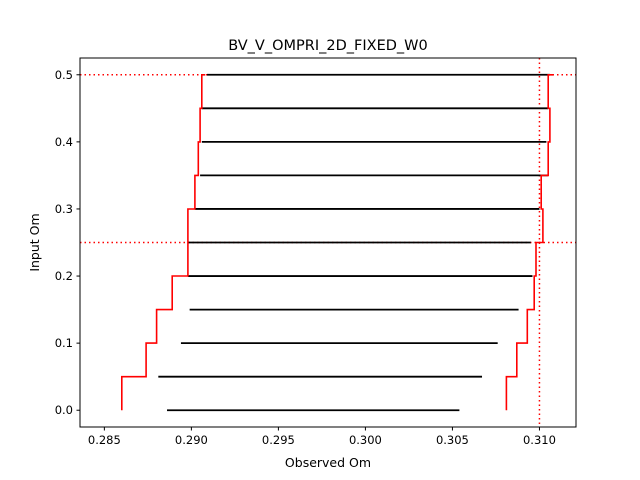  What do you see at coordinates (64, 75) in the screenshot?
I see `y-tick-label: 0.5` at bounding box center [64, 75].